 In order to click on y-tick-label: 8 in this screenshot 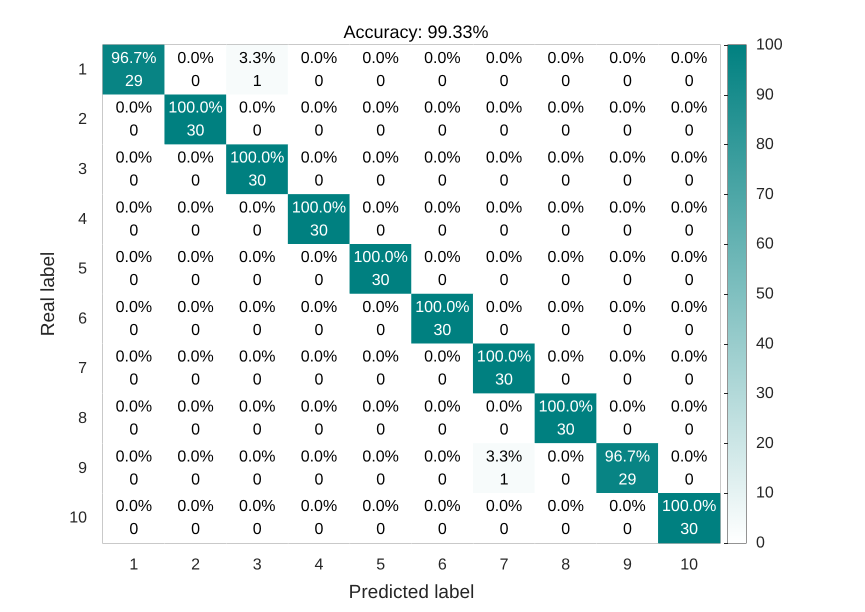, I will do `click(83, 418)`.